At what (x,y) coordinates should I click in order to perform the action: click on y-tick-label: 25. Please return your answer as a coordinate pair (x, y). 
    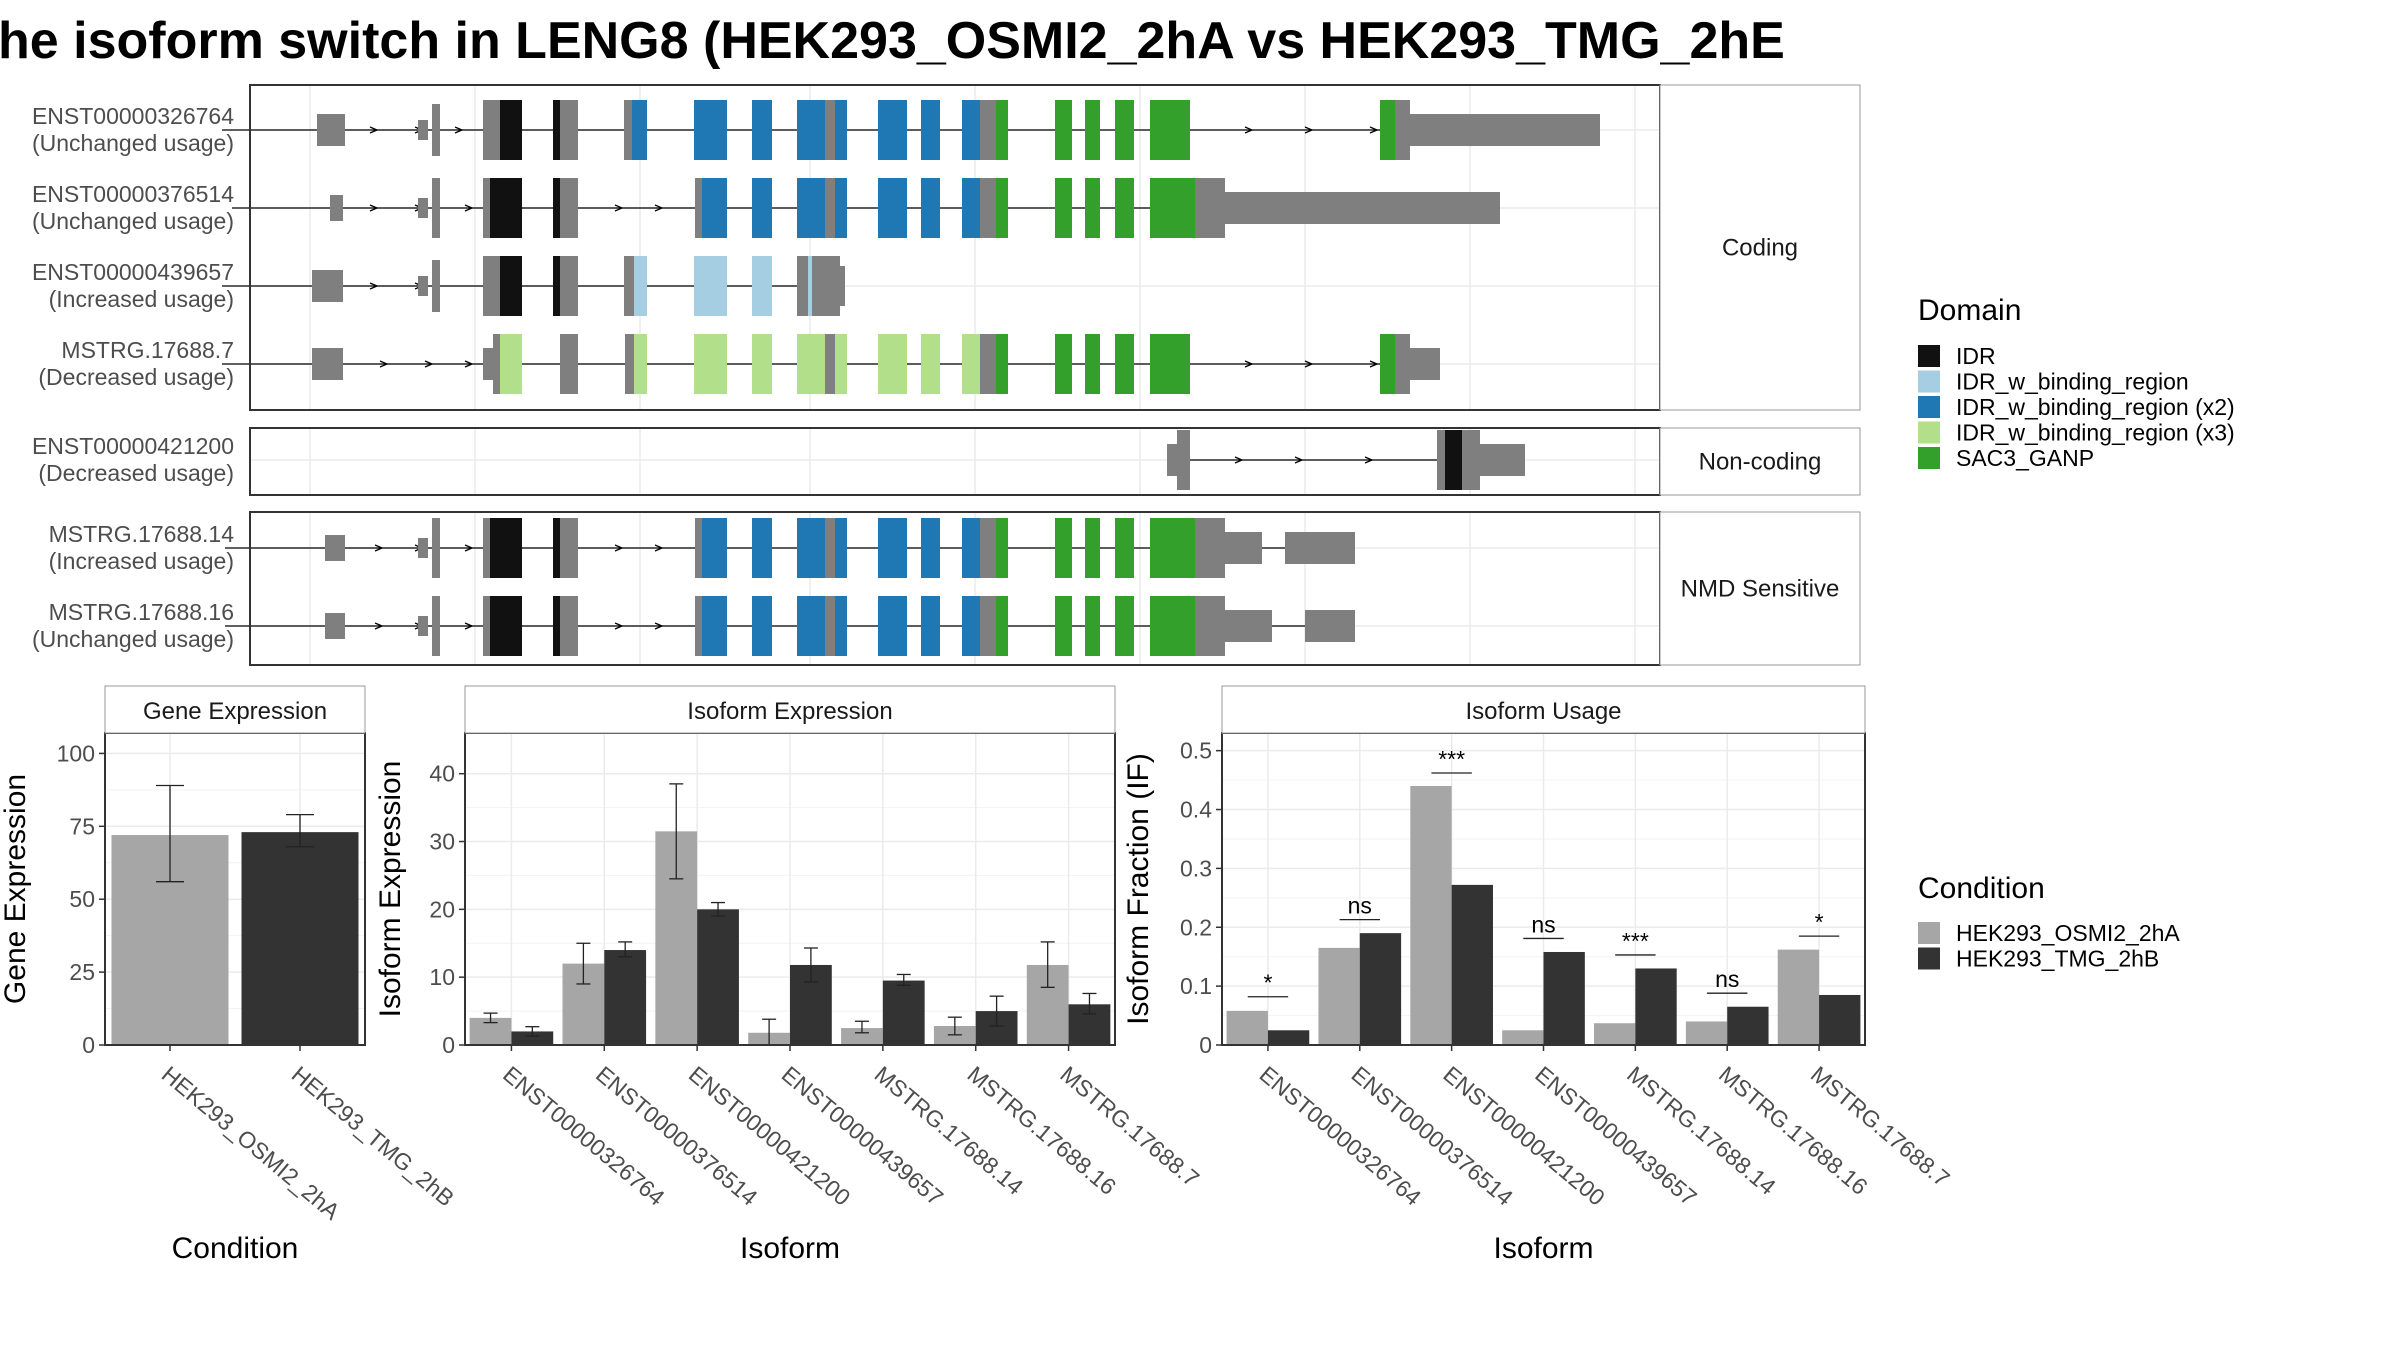
    Looking at the image, I should click on (82, 972).